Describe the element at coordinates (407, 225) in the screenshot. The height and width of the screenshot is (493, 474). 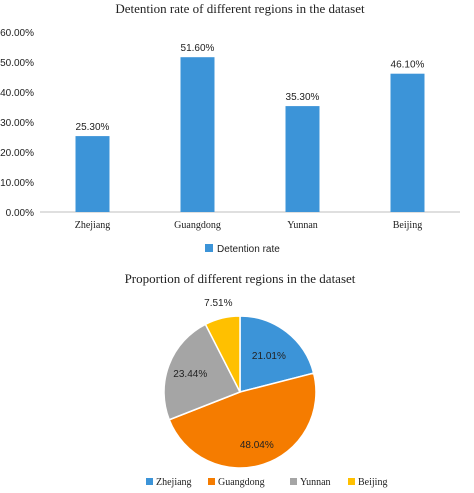
I see `x-tick-label: Beijing` at that location.